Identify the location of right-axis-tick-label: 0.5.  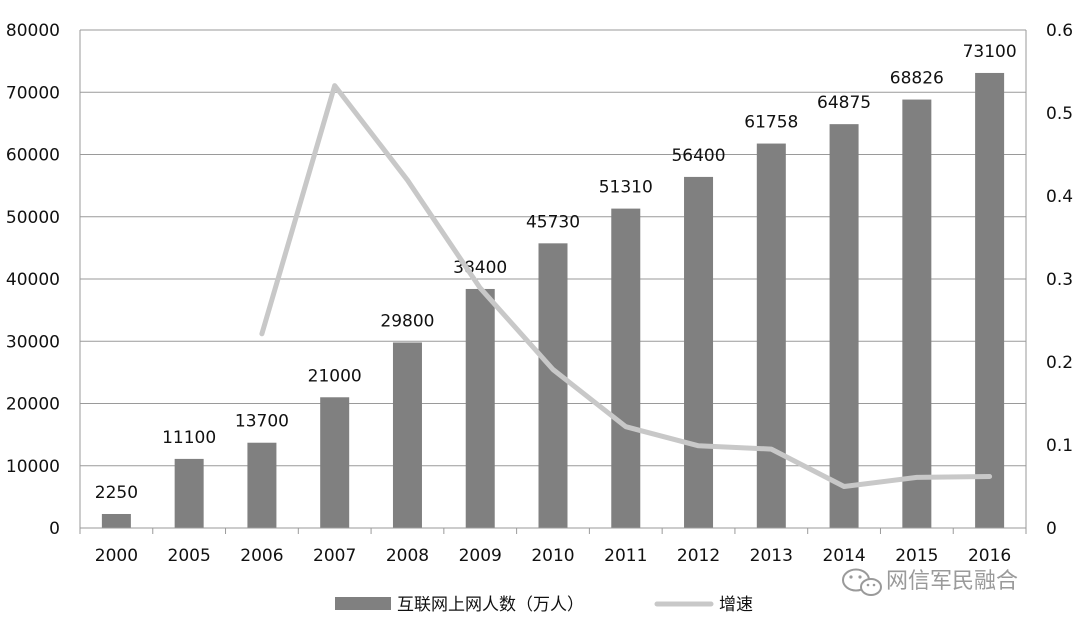
(1059, 114).